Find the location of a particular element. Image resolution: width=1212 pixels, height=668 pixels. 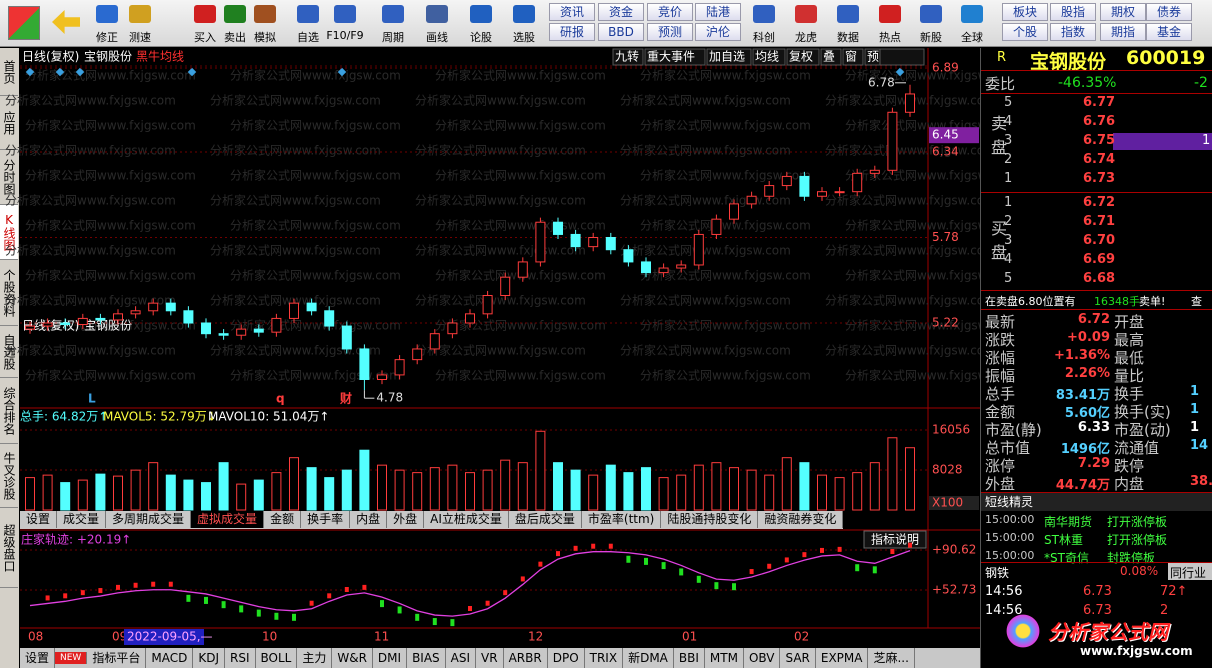

quote-text: 1 is located at coordinates (1206, 140).